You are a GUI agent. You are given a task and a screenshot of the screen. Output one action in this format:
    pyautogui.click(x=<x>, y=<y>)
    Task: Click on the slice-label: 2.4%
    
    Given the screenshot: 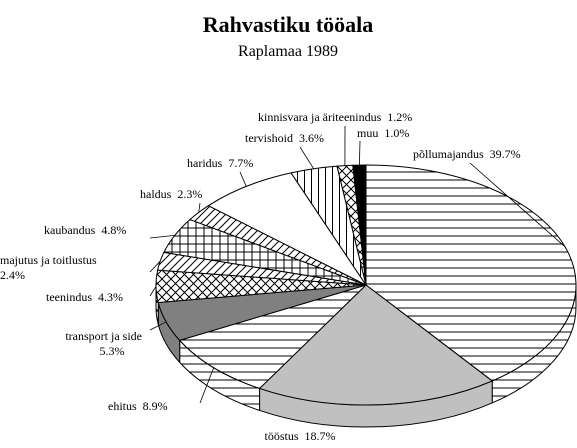 What is the action you would take?
    pyautogui.click(x=12, y=275)
    